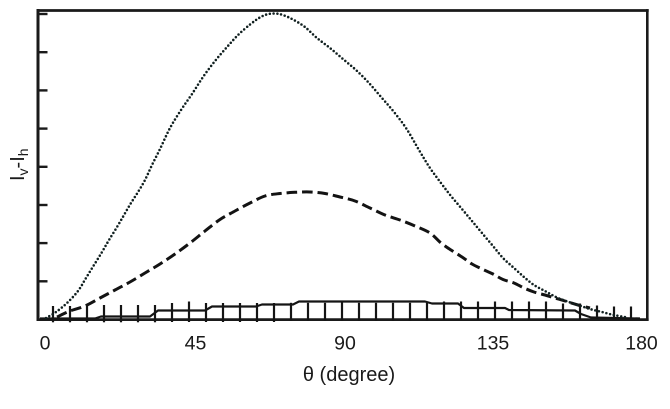 The image size is (670, 409). Describe the element at coordinates (345, 344) in the screenshot. I see `svg-text: 90` at that location.